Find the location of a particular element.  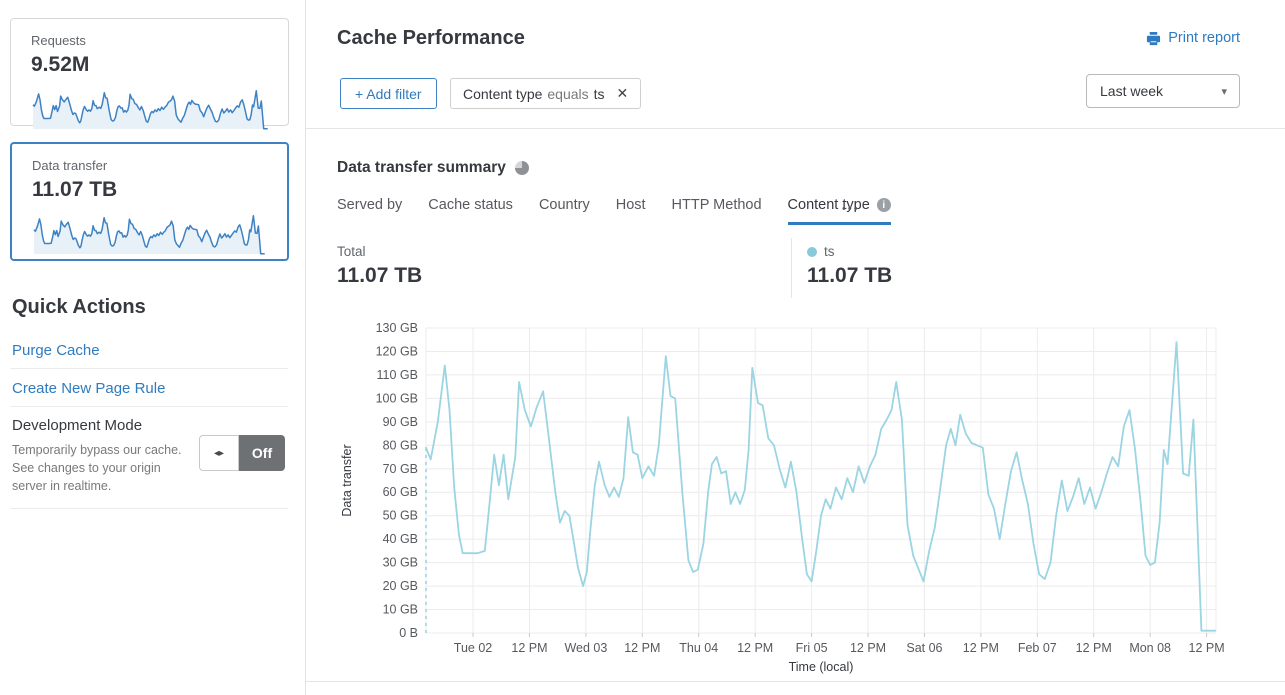

svg-text: Sat 06 is located at coordinates (924, 648).